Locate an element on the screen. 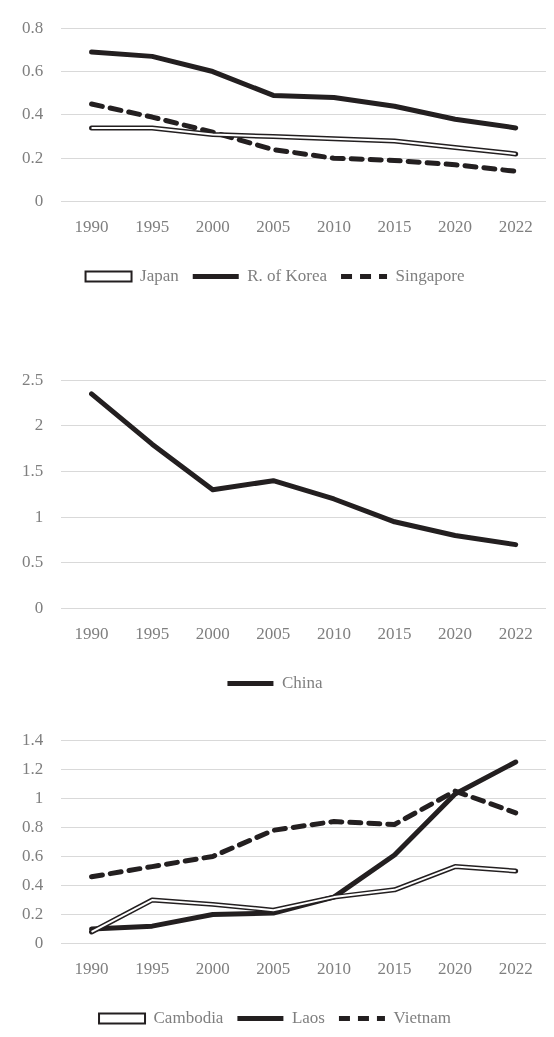 Image resolution: width=554 pixels, height=1037 pixels. legend-label: Singapore is located at coordinates (430, 275).